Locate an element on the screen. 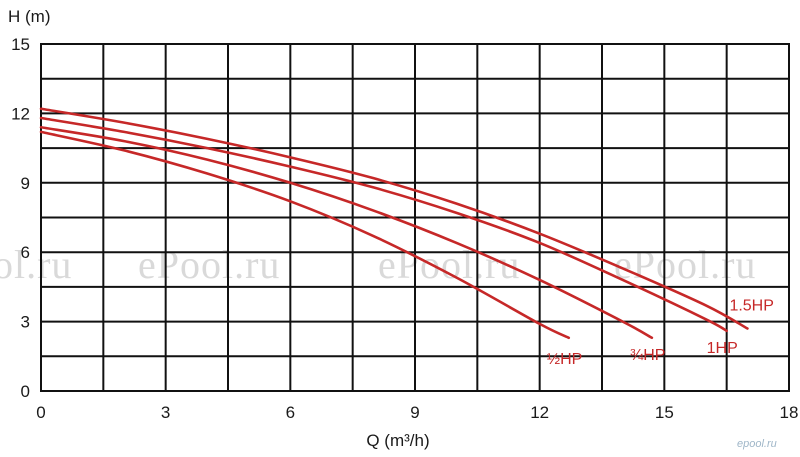  y-tick-label: 12 is located at coordinates (20, 113).